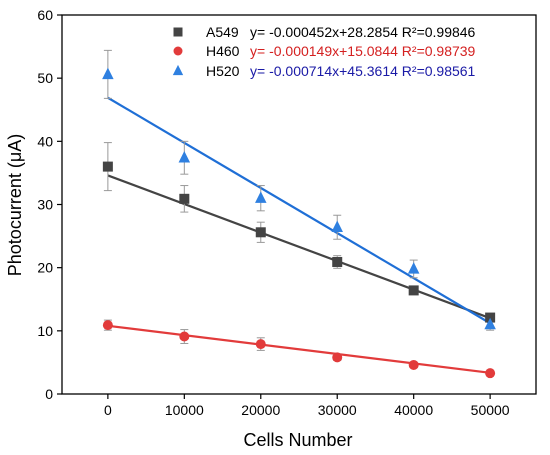  What do you see at coordinates (337, 410) in the screenshot?
I see `x-tick-label: 30000` at bounding box center [337, 410].